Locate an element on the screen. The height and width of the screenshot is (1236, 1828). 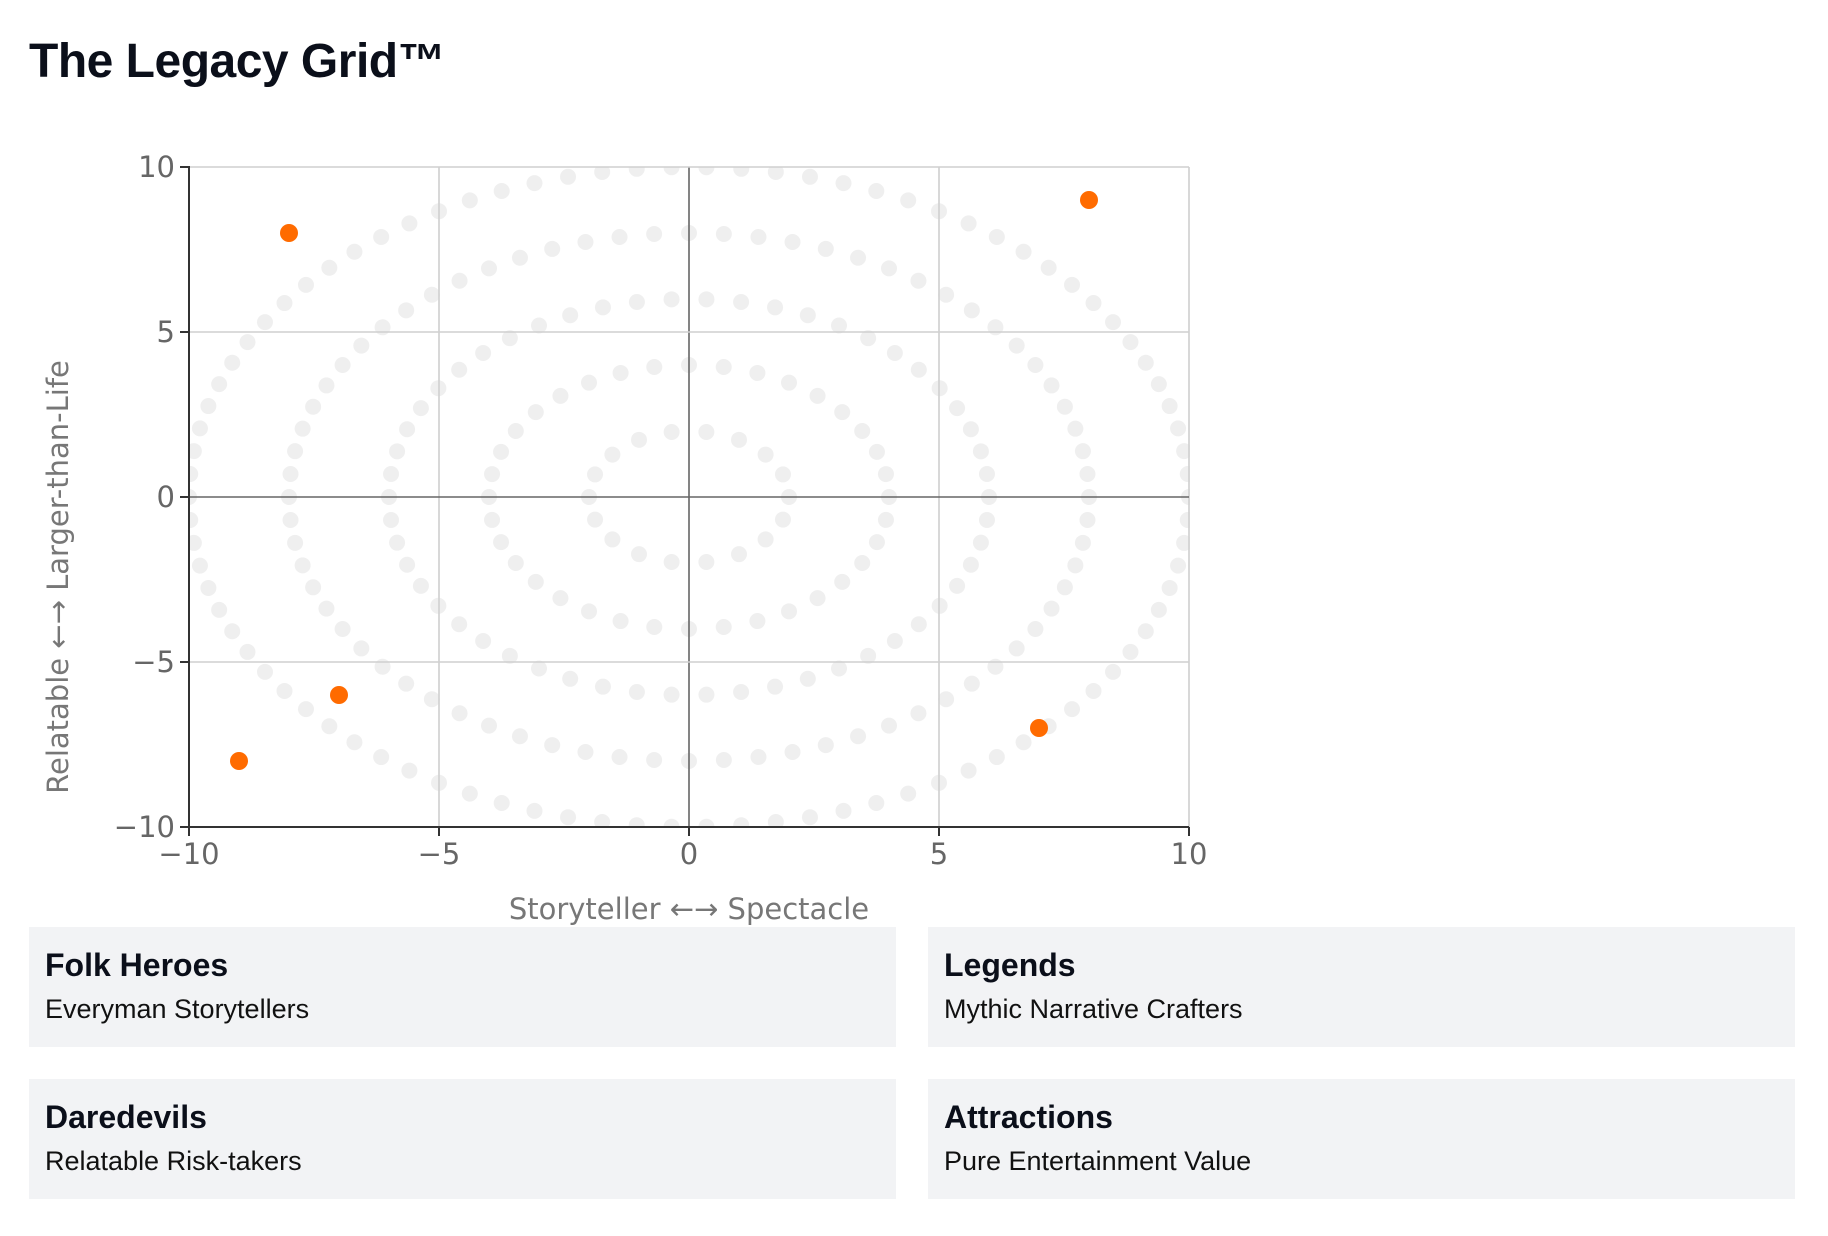
quadrant-card-folk-heroes: Folk Heroes Everyman Storytellers is located at coordinates (462, 987).